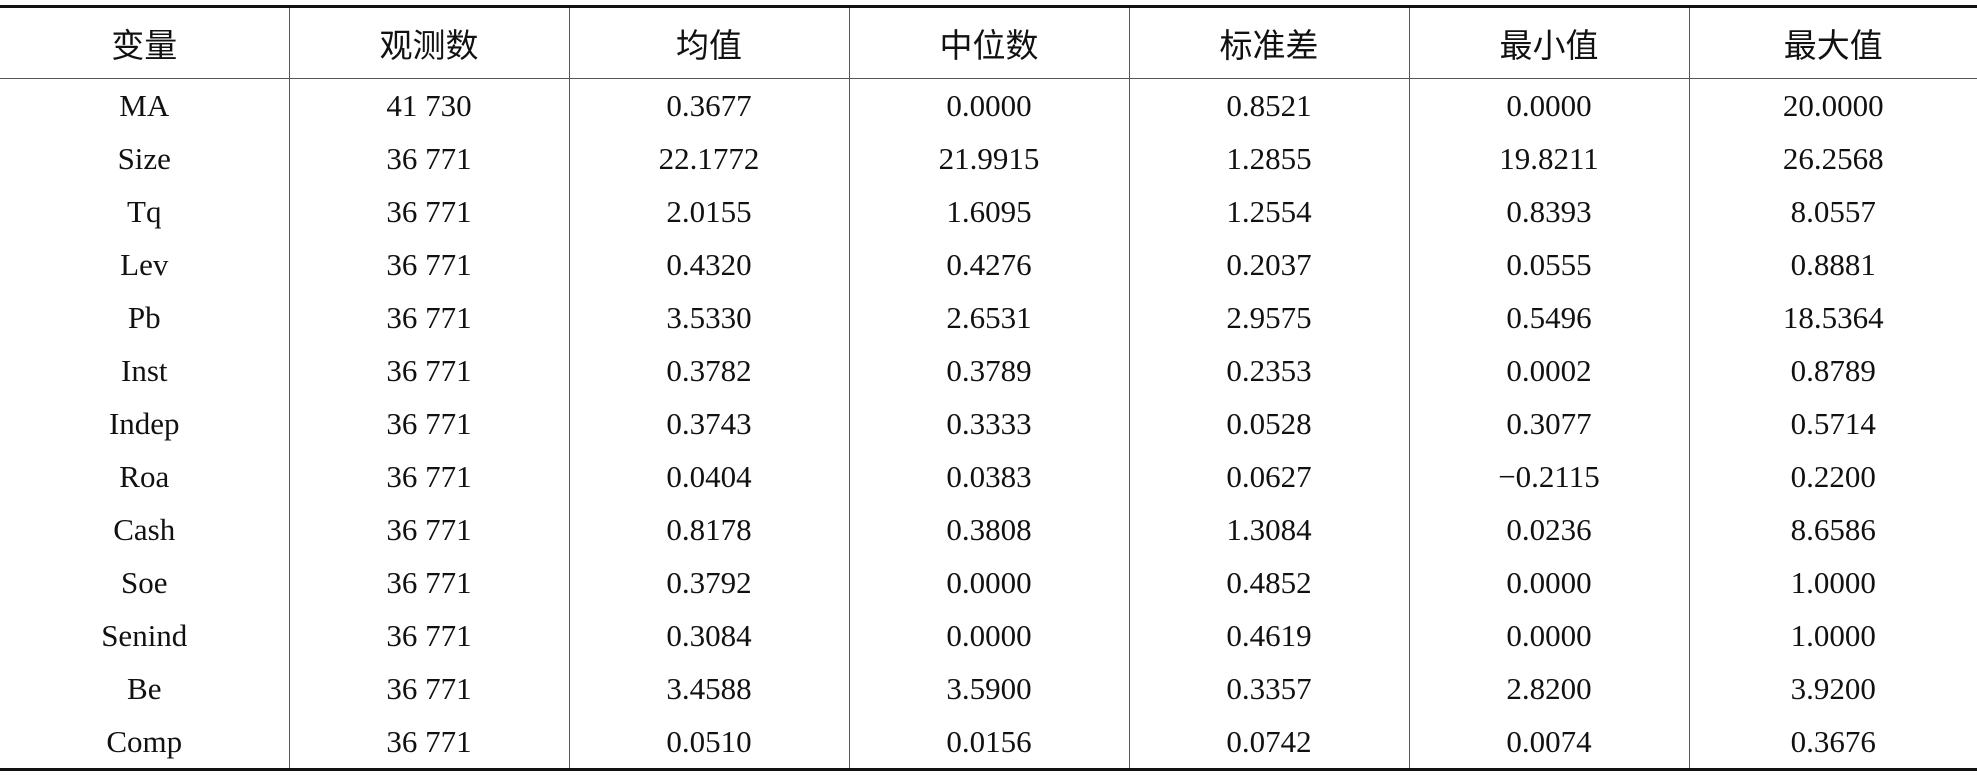  Describe the element at coordinates (708, 582) in the screenshot. I see `value-cell: 0.3792` at that location.